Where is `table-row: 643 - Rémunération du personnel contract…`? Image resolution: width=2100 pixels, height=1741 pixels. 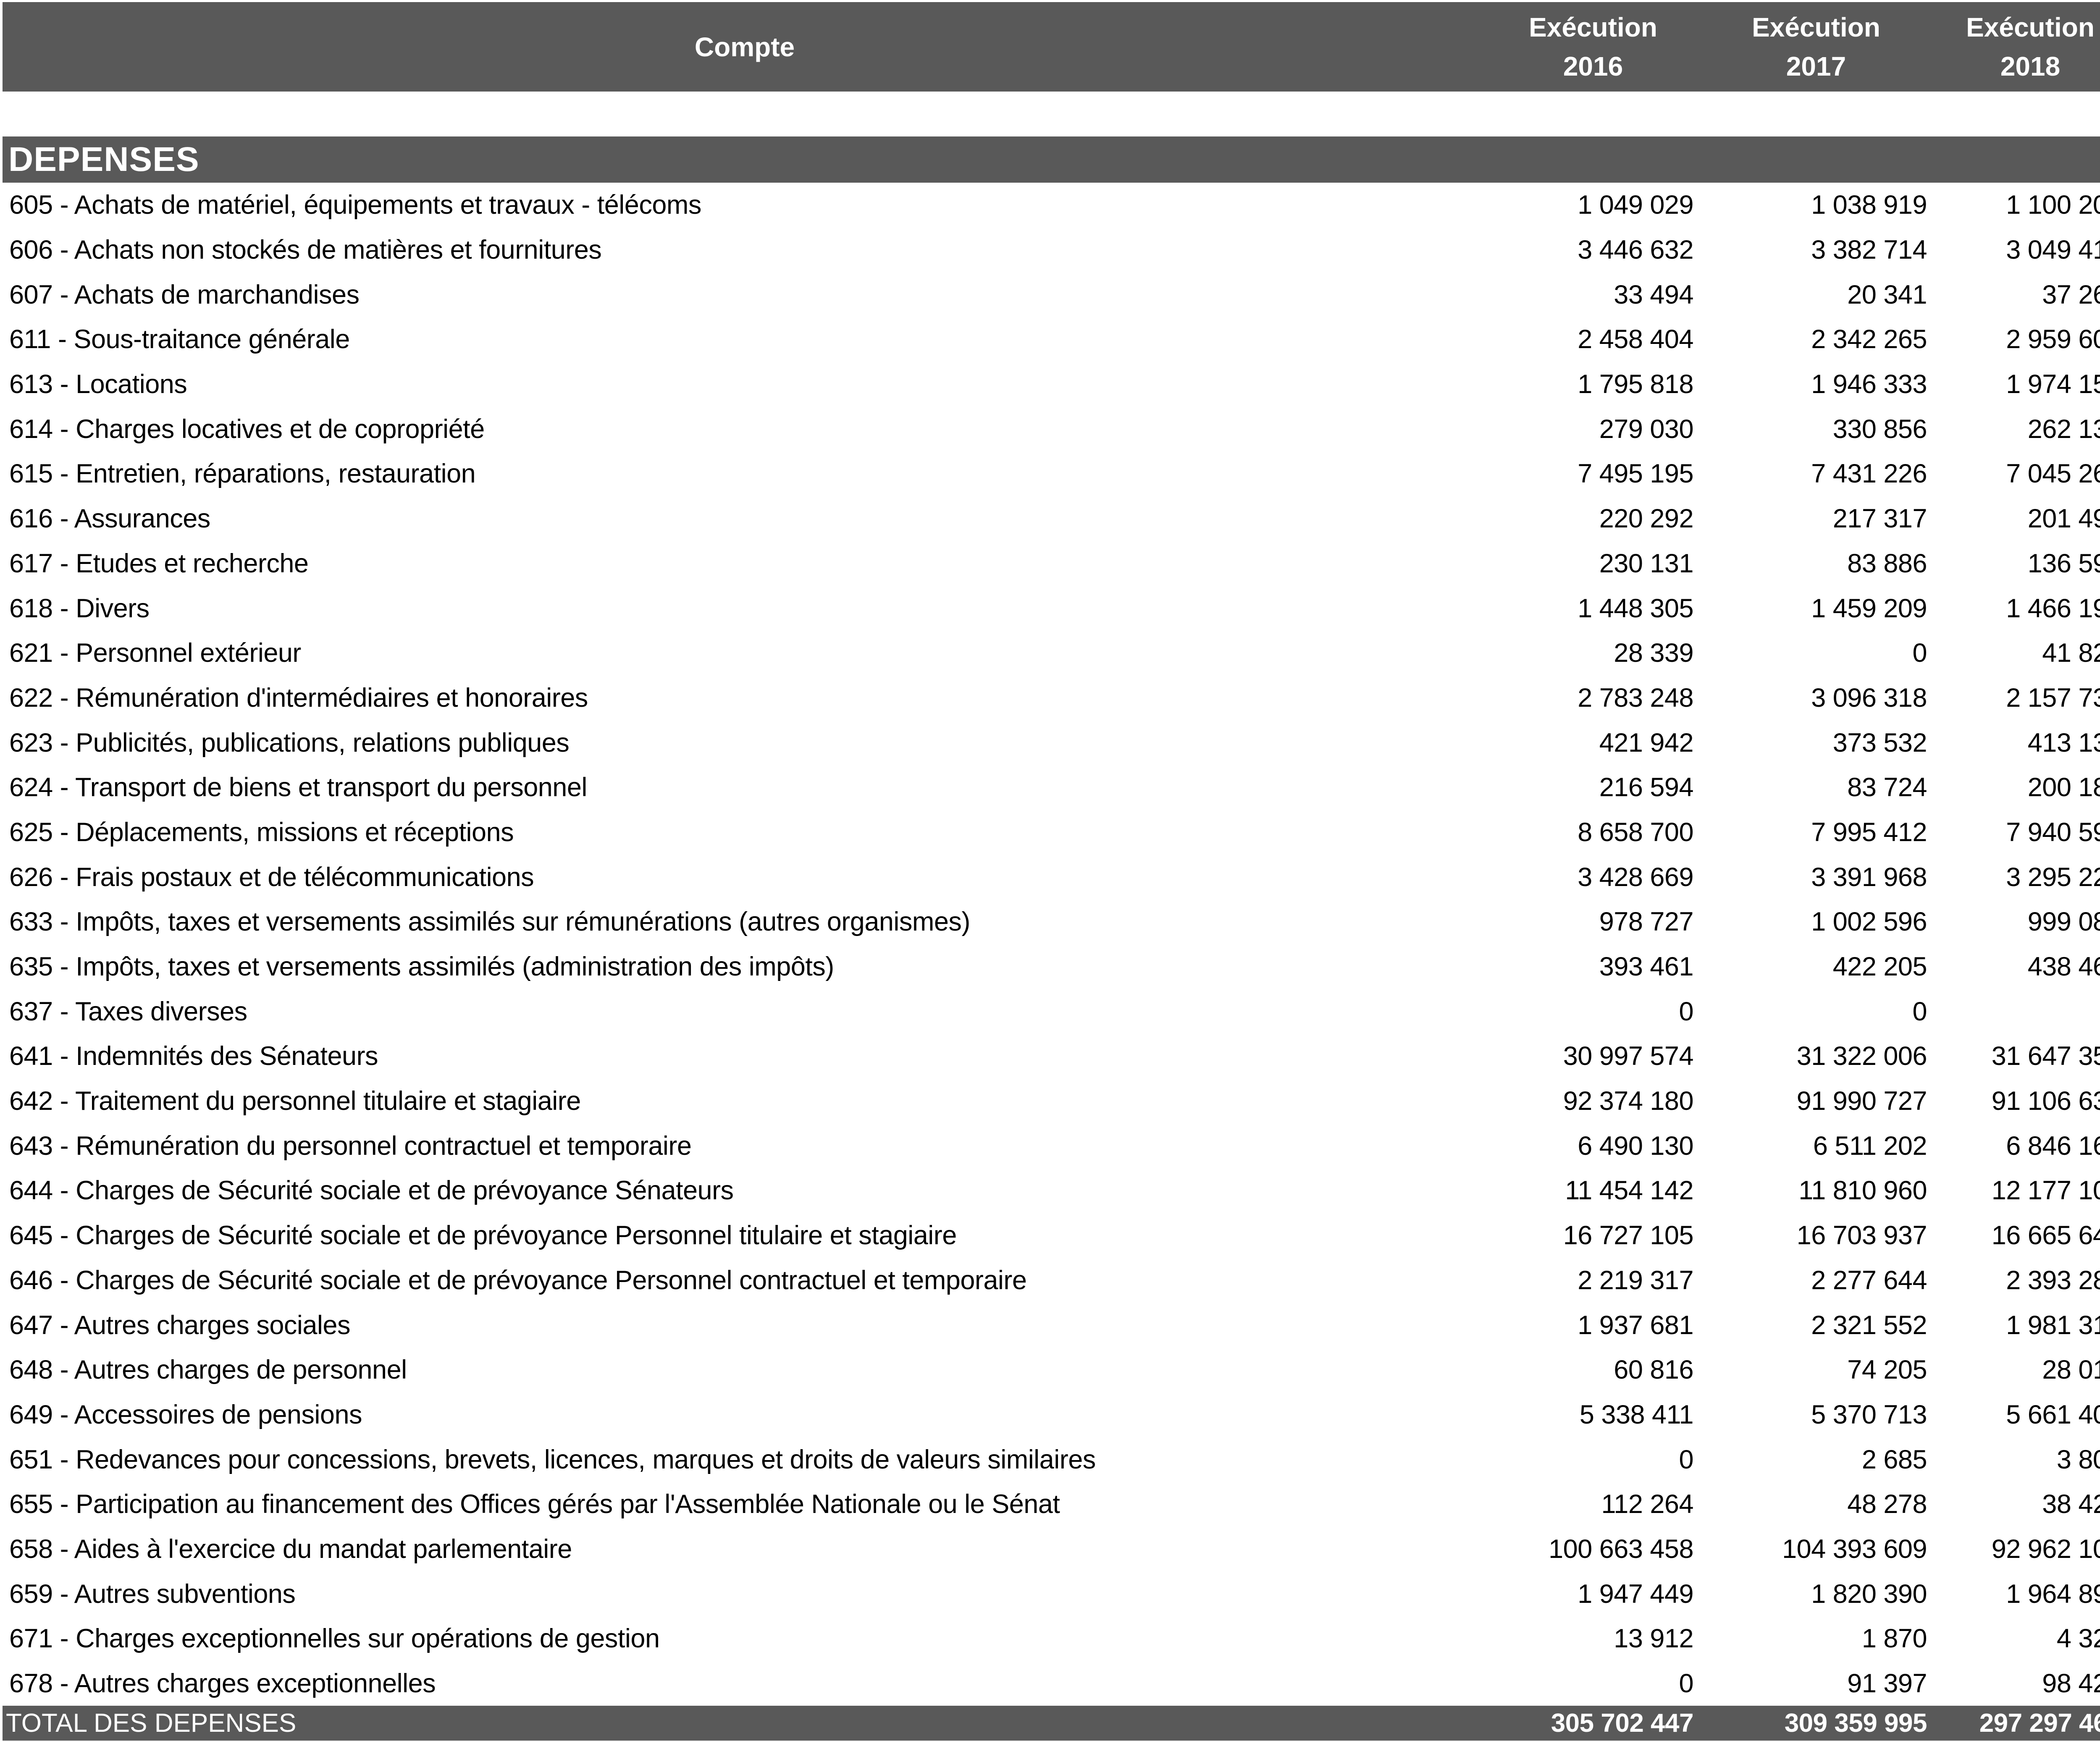 table-row: 643 - Rémunération du personnel contract… is located at coordinates (1051, 1146).